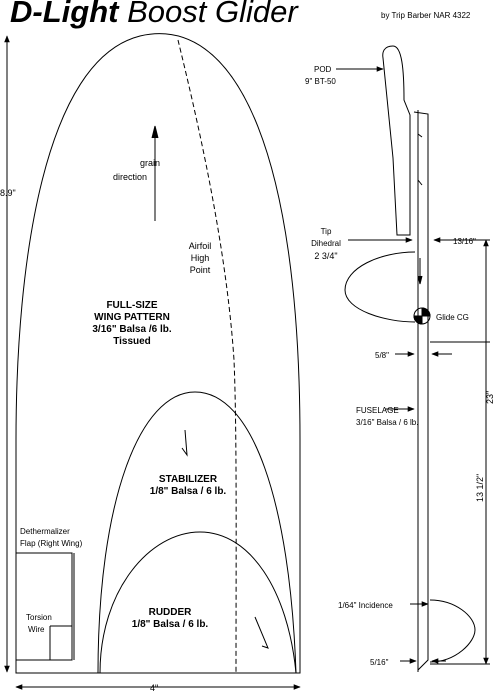 The image size is (499, 694). What do you see at coordinates (325, 256) in the screenshot?
I see `tip-value: 2 3/4"` at bounding box center [325, 256].